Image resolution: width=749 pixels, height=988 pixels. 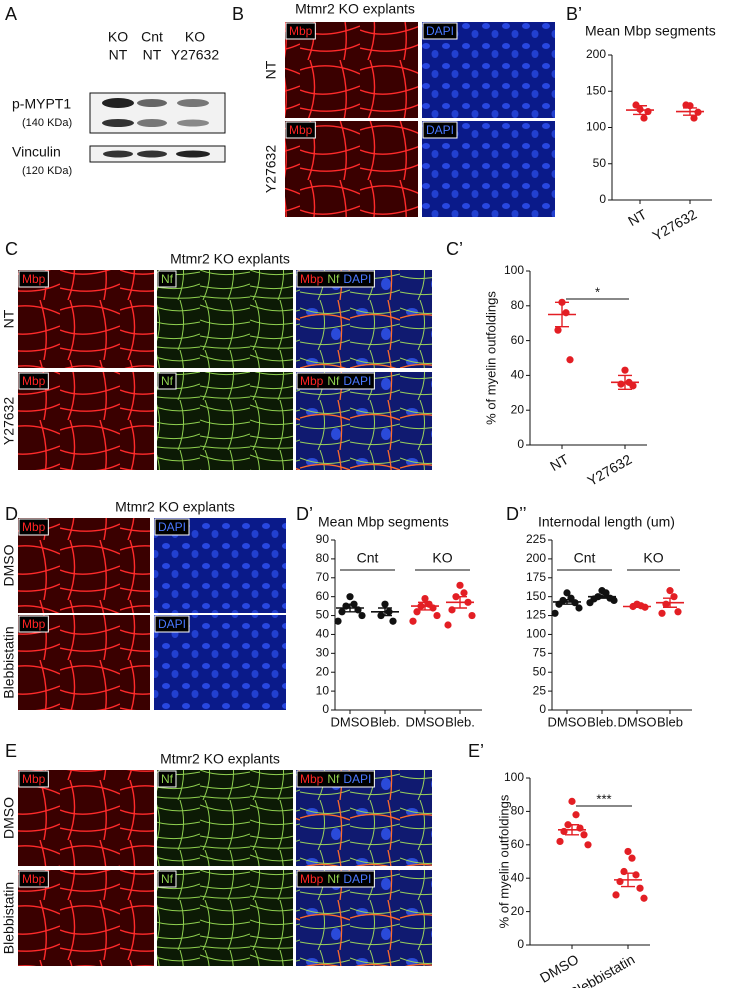 I want to click on y-tick-label: 25, so click(x=540, y=690).